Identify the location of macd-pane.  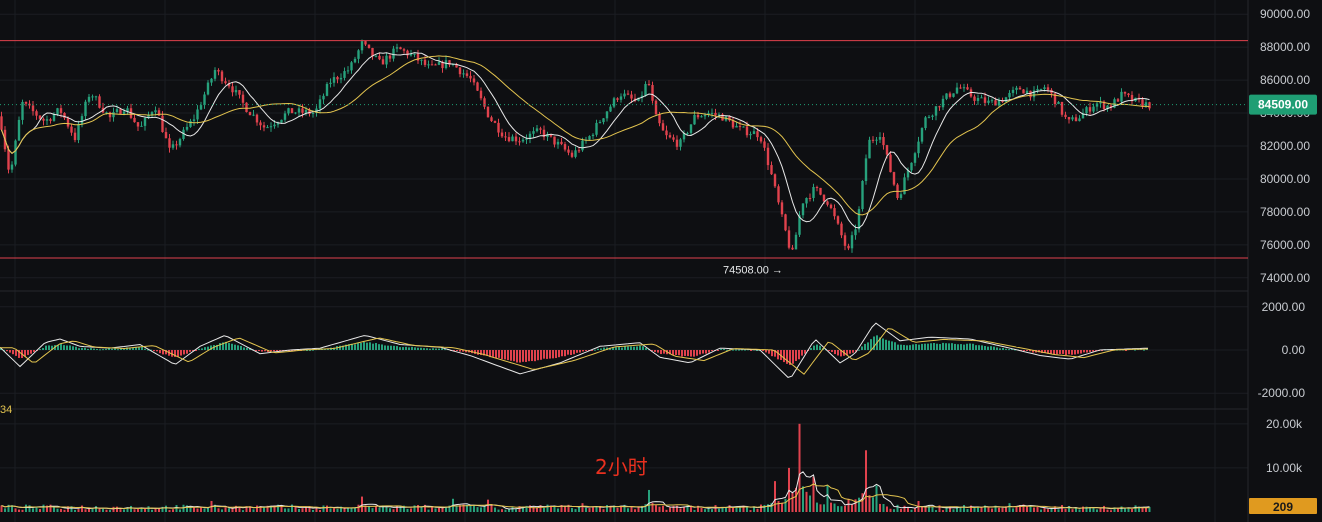
(574, 350).